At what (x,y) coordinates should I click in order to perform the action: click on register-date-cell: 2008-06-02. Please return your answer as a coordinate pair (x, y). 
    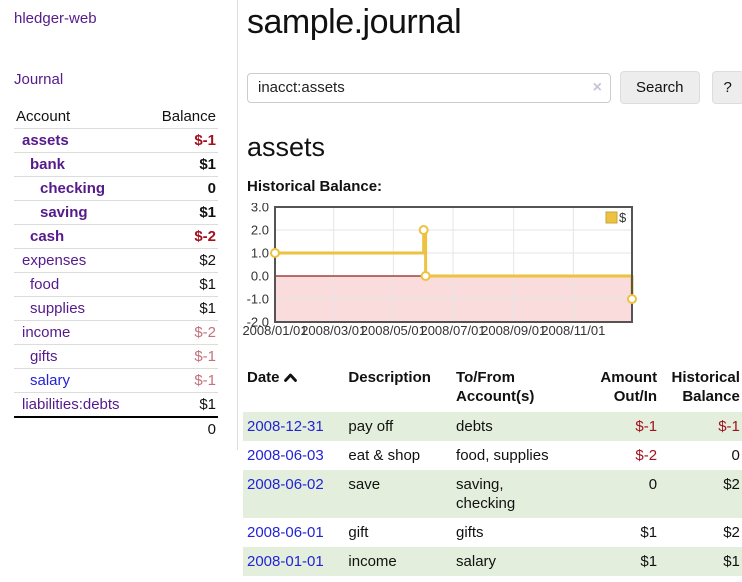
    Looking at the image, I should click on (293, 494).